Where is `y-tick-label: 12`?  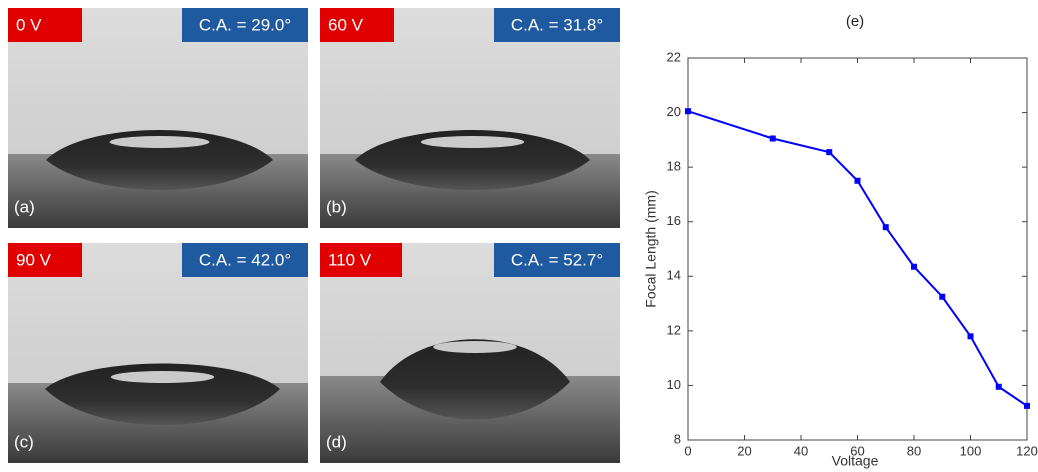
y-tick-label: 12 is located at coordinates (674, 329).